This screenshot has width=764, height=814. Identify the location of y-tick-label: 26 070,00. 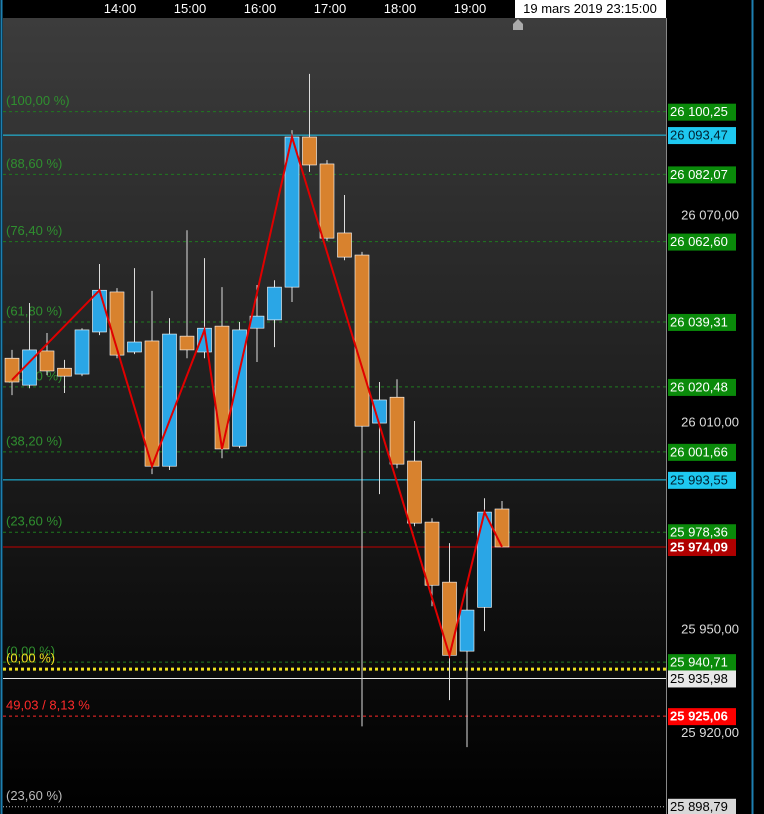
(710, 214).